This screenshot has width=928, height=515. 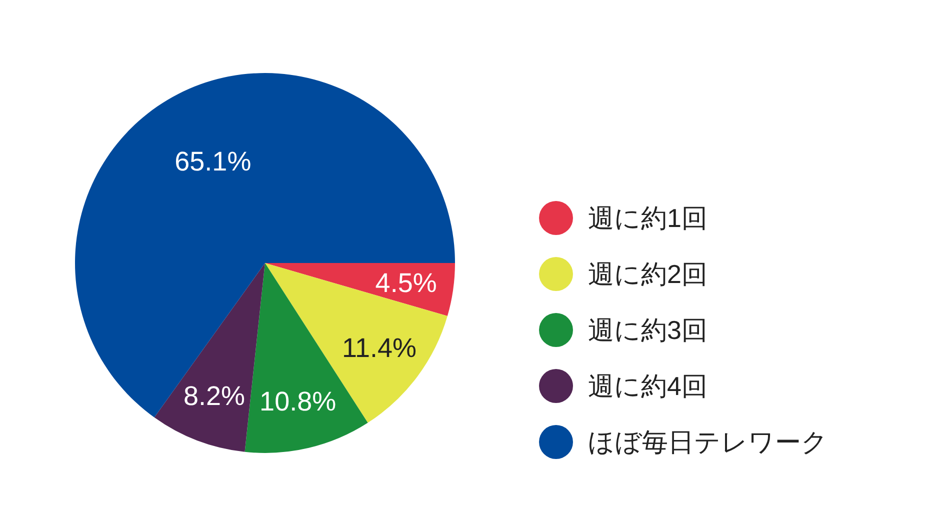 What do you see at coordinates (360, 289) in the screenshot?
I see `pie-slice` at bounding box center [360, 289].